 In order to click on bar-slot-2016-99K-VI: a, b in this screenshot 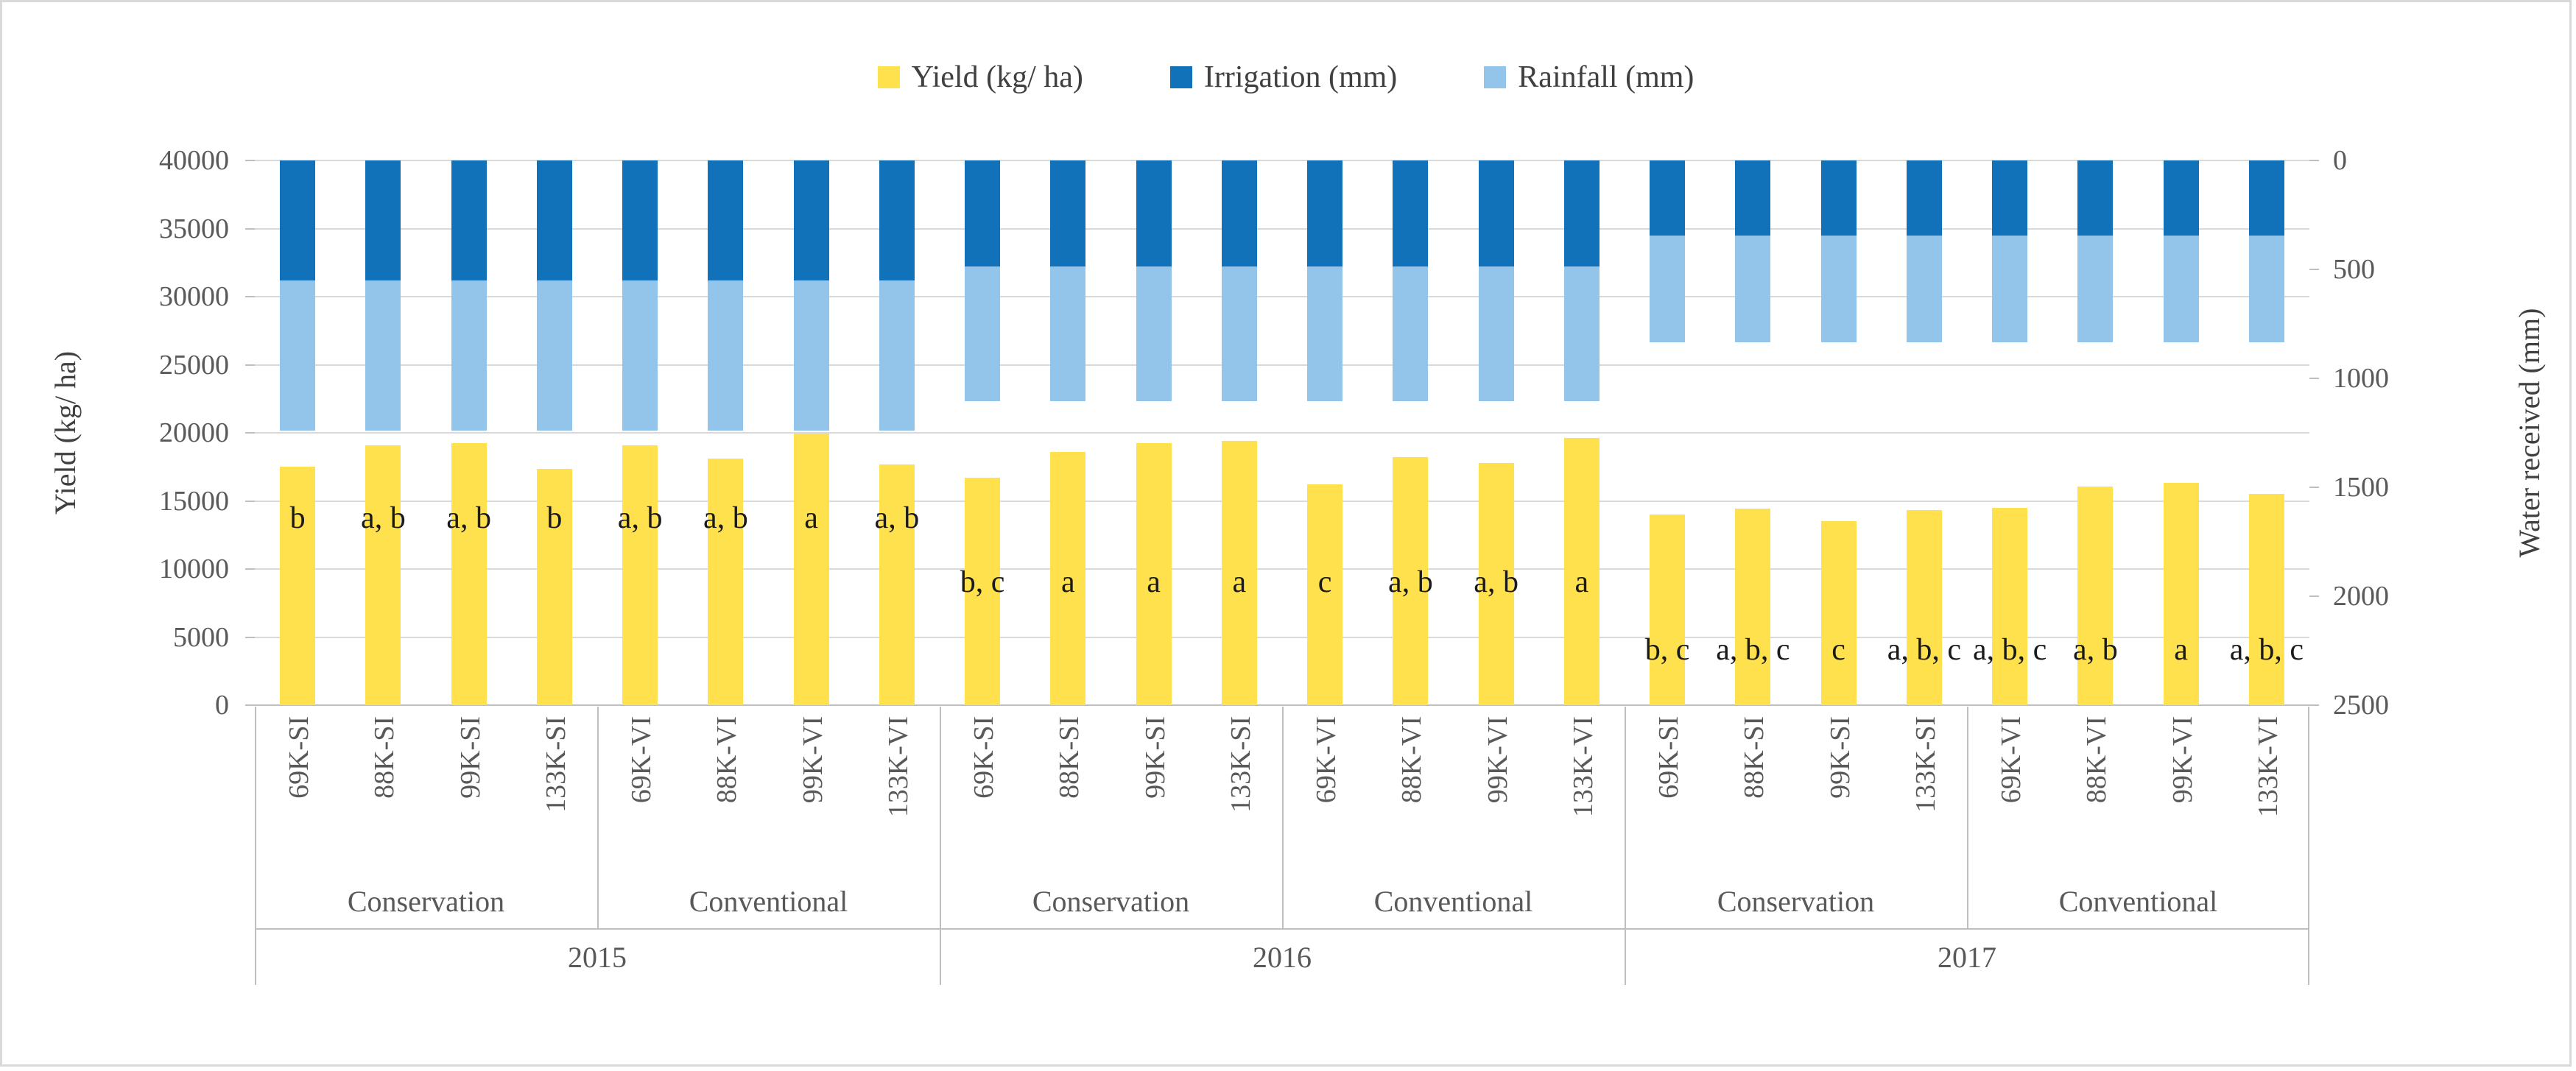, I will do `click(1496, 433)`.